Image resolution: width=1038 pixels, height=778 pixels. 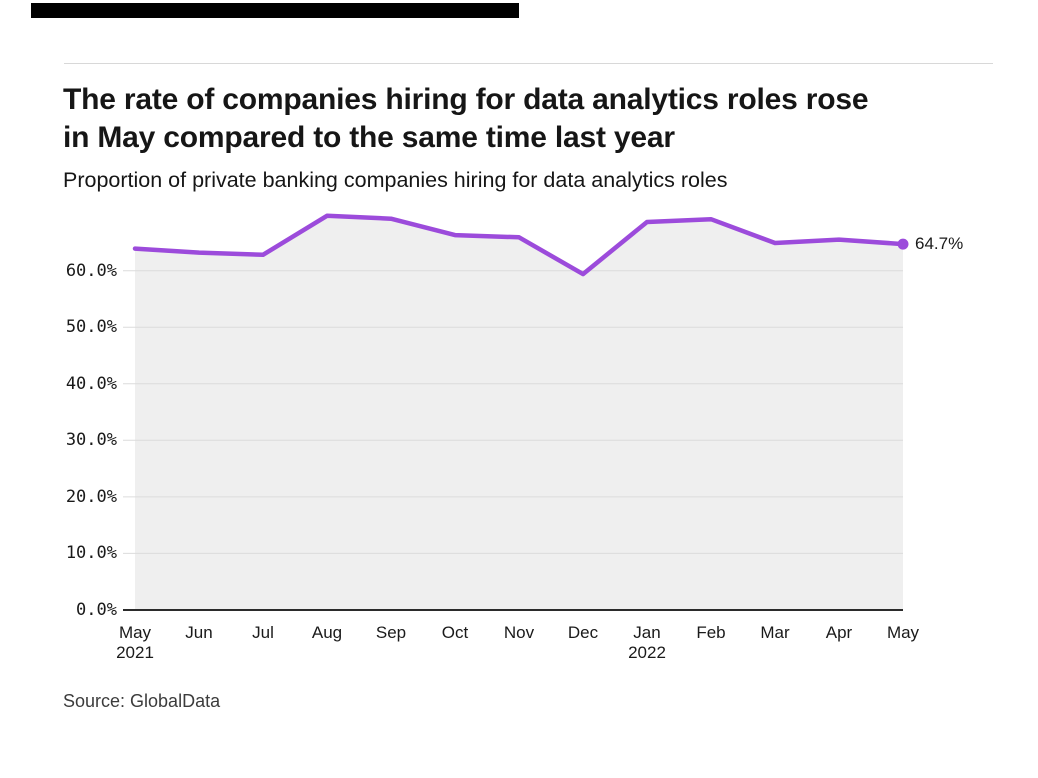 I want to click on x-tick-label: Jan 2022, so click(x=647, y=643).